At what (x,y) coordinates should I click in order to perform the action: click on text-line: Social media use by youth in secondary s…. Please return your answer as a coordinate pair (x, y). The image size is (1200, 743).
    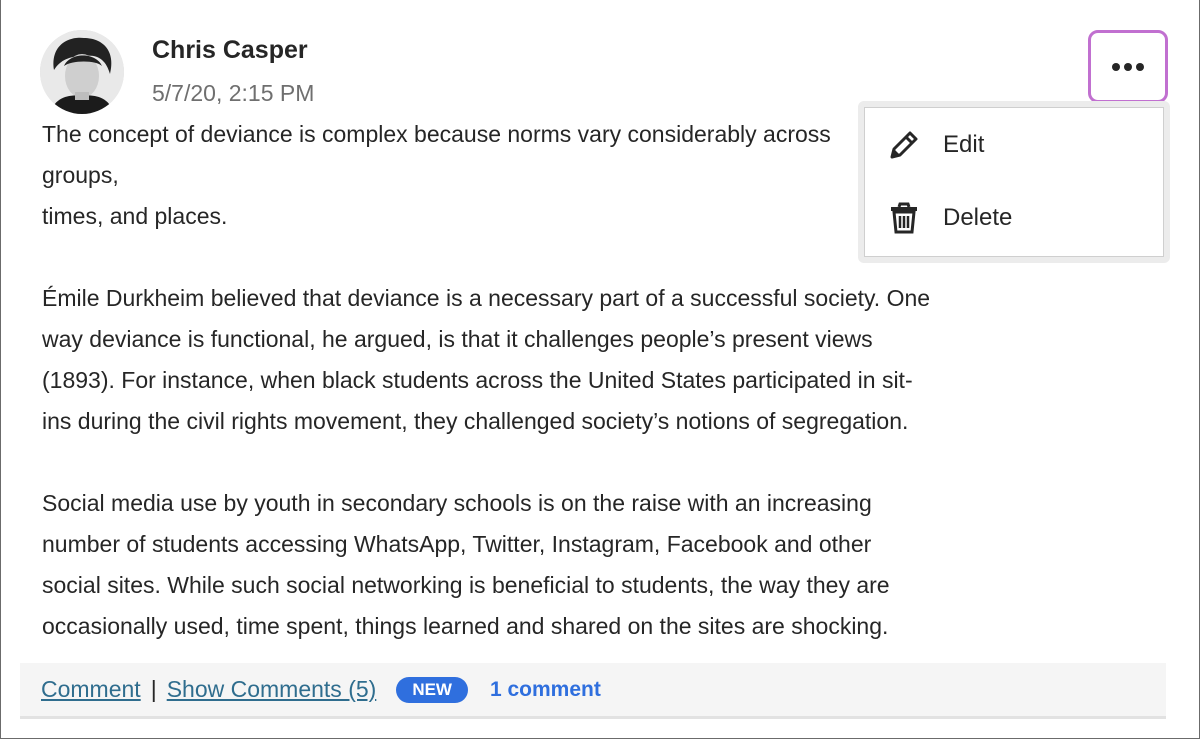
    Looking at the image, I should click on (457, 503).